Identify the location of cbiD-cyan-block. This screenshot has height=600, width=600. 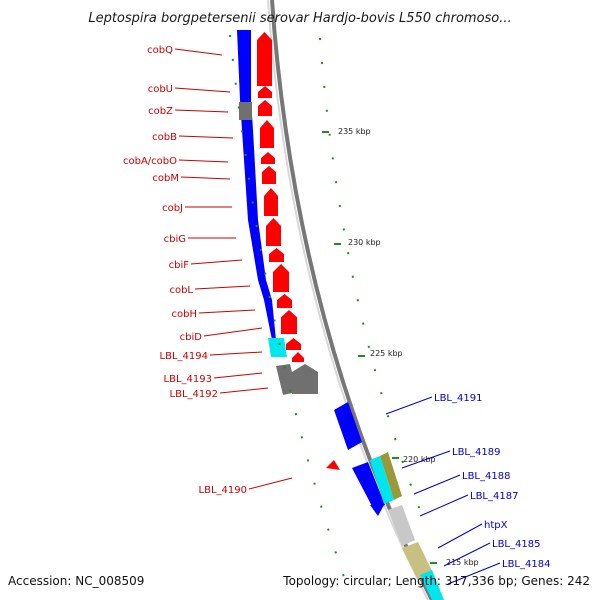
(277, 347).